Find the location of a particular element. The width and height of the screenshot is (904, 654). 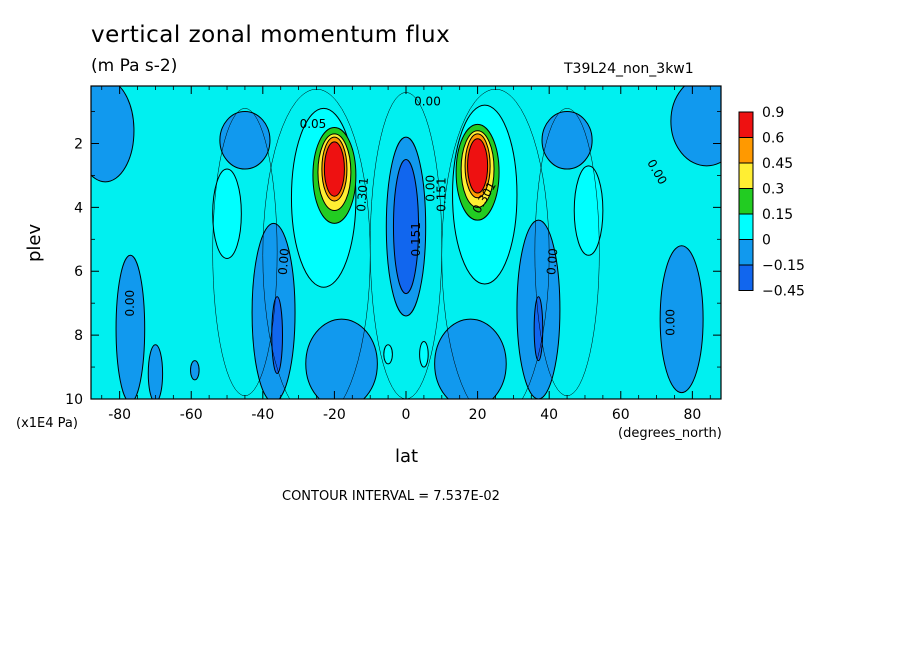

y-tick-label: 10 is located at coordinates (74, 400).